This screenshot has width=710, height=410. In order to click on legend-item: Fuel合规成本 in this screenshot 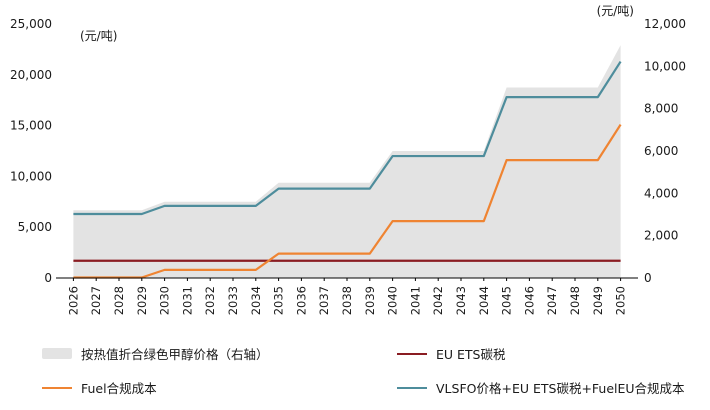, I will do `click(219, 387)`.